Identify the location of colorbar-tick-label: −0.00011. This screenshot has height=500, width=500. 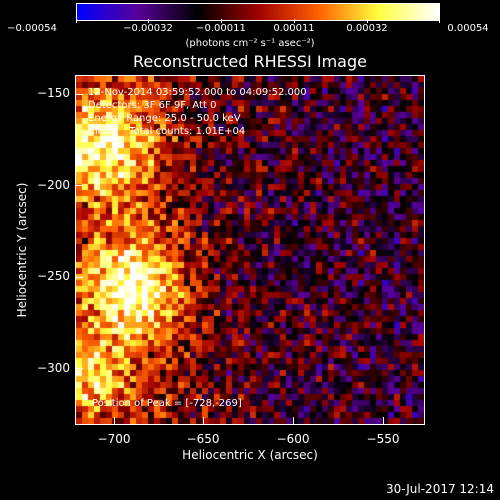
(221, 28).